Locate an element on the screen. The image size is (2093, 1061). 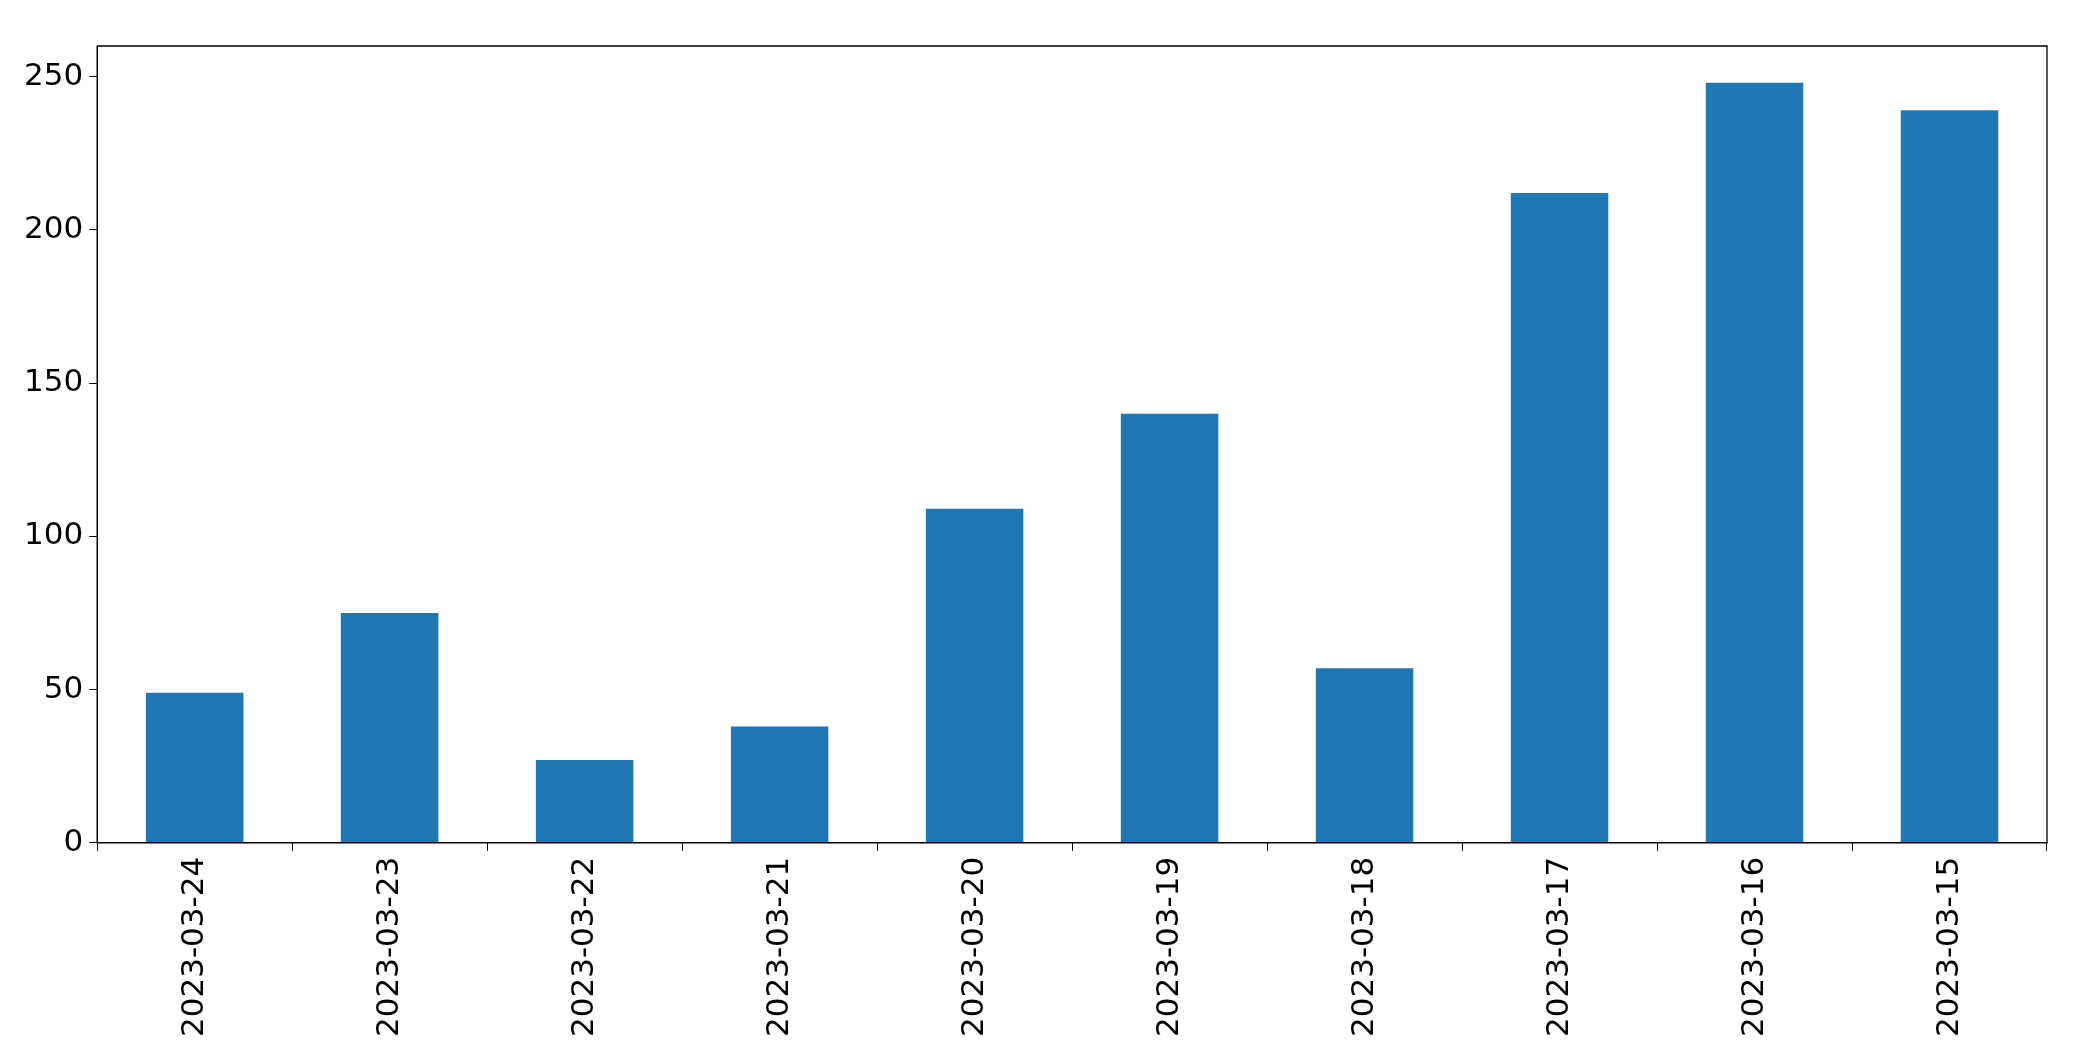
x-tick-label: 2023-03-15 is located at coordinates (1946, 947).